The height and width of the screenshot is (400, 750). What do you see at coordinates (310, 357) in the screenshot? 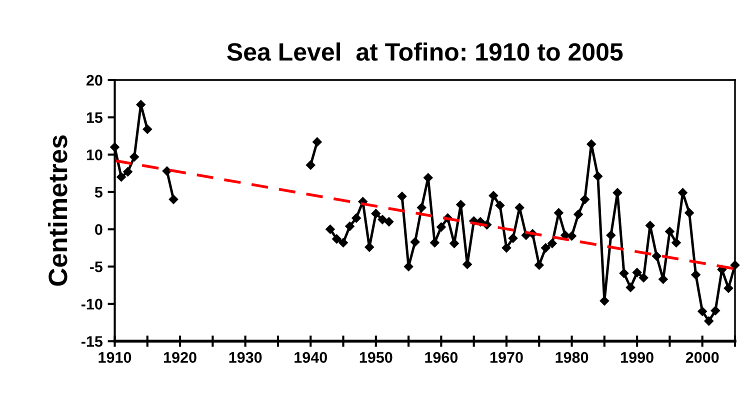
I see `x-tick-label: 1940` at bounding box center [310, 357].